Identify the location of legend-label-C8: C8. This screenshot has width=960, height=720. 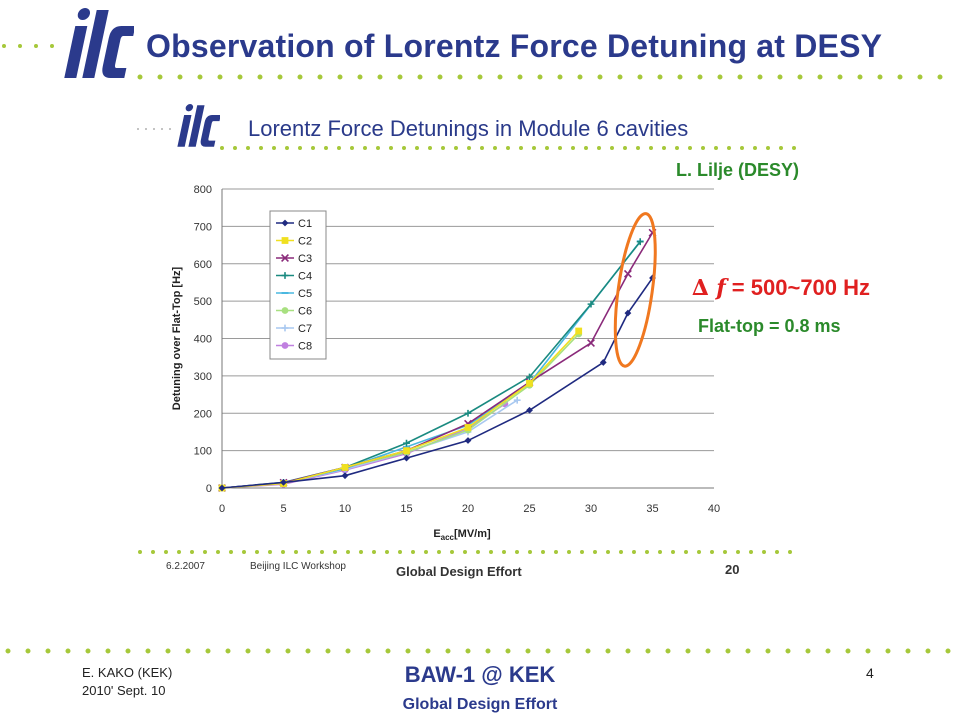
(305, 347).